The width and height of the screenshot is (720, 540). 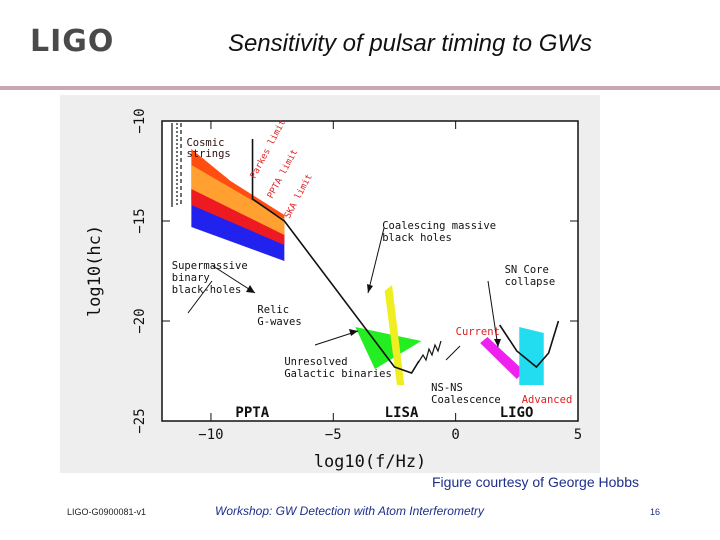 I want to click on annotation-supermassive: Supermassive, so click(x=210, y=266).